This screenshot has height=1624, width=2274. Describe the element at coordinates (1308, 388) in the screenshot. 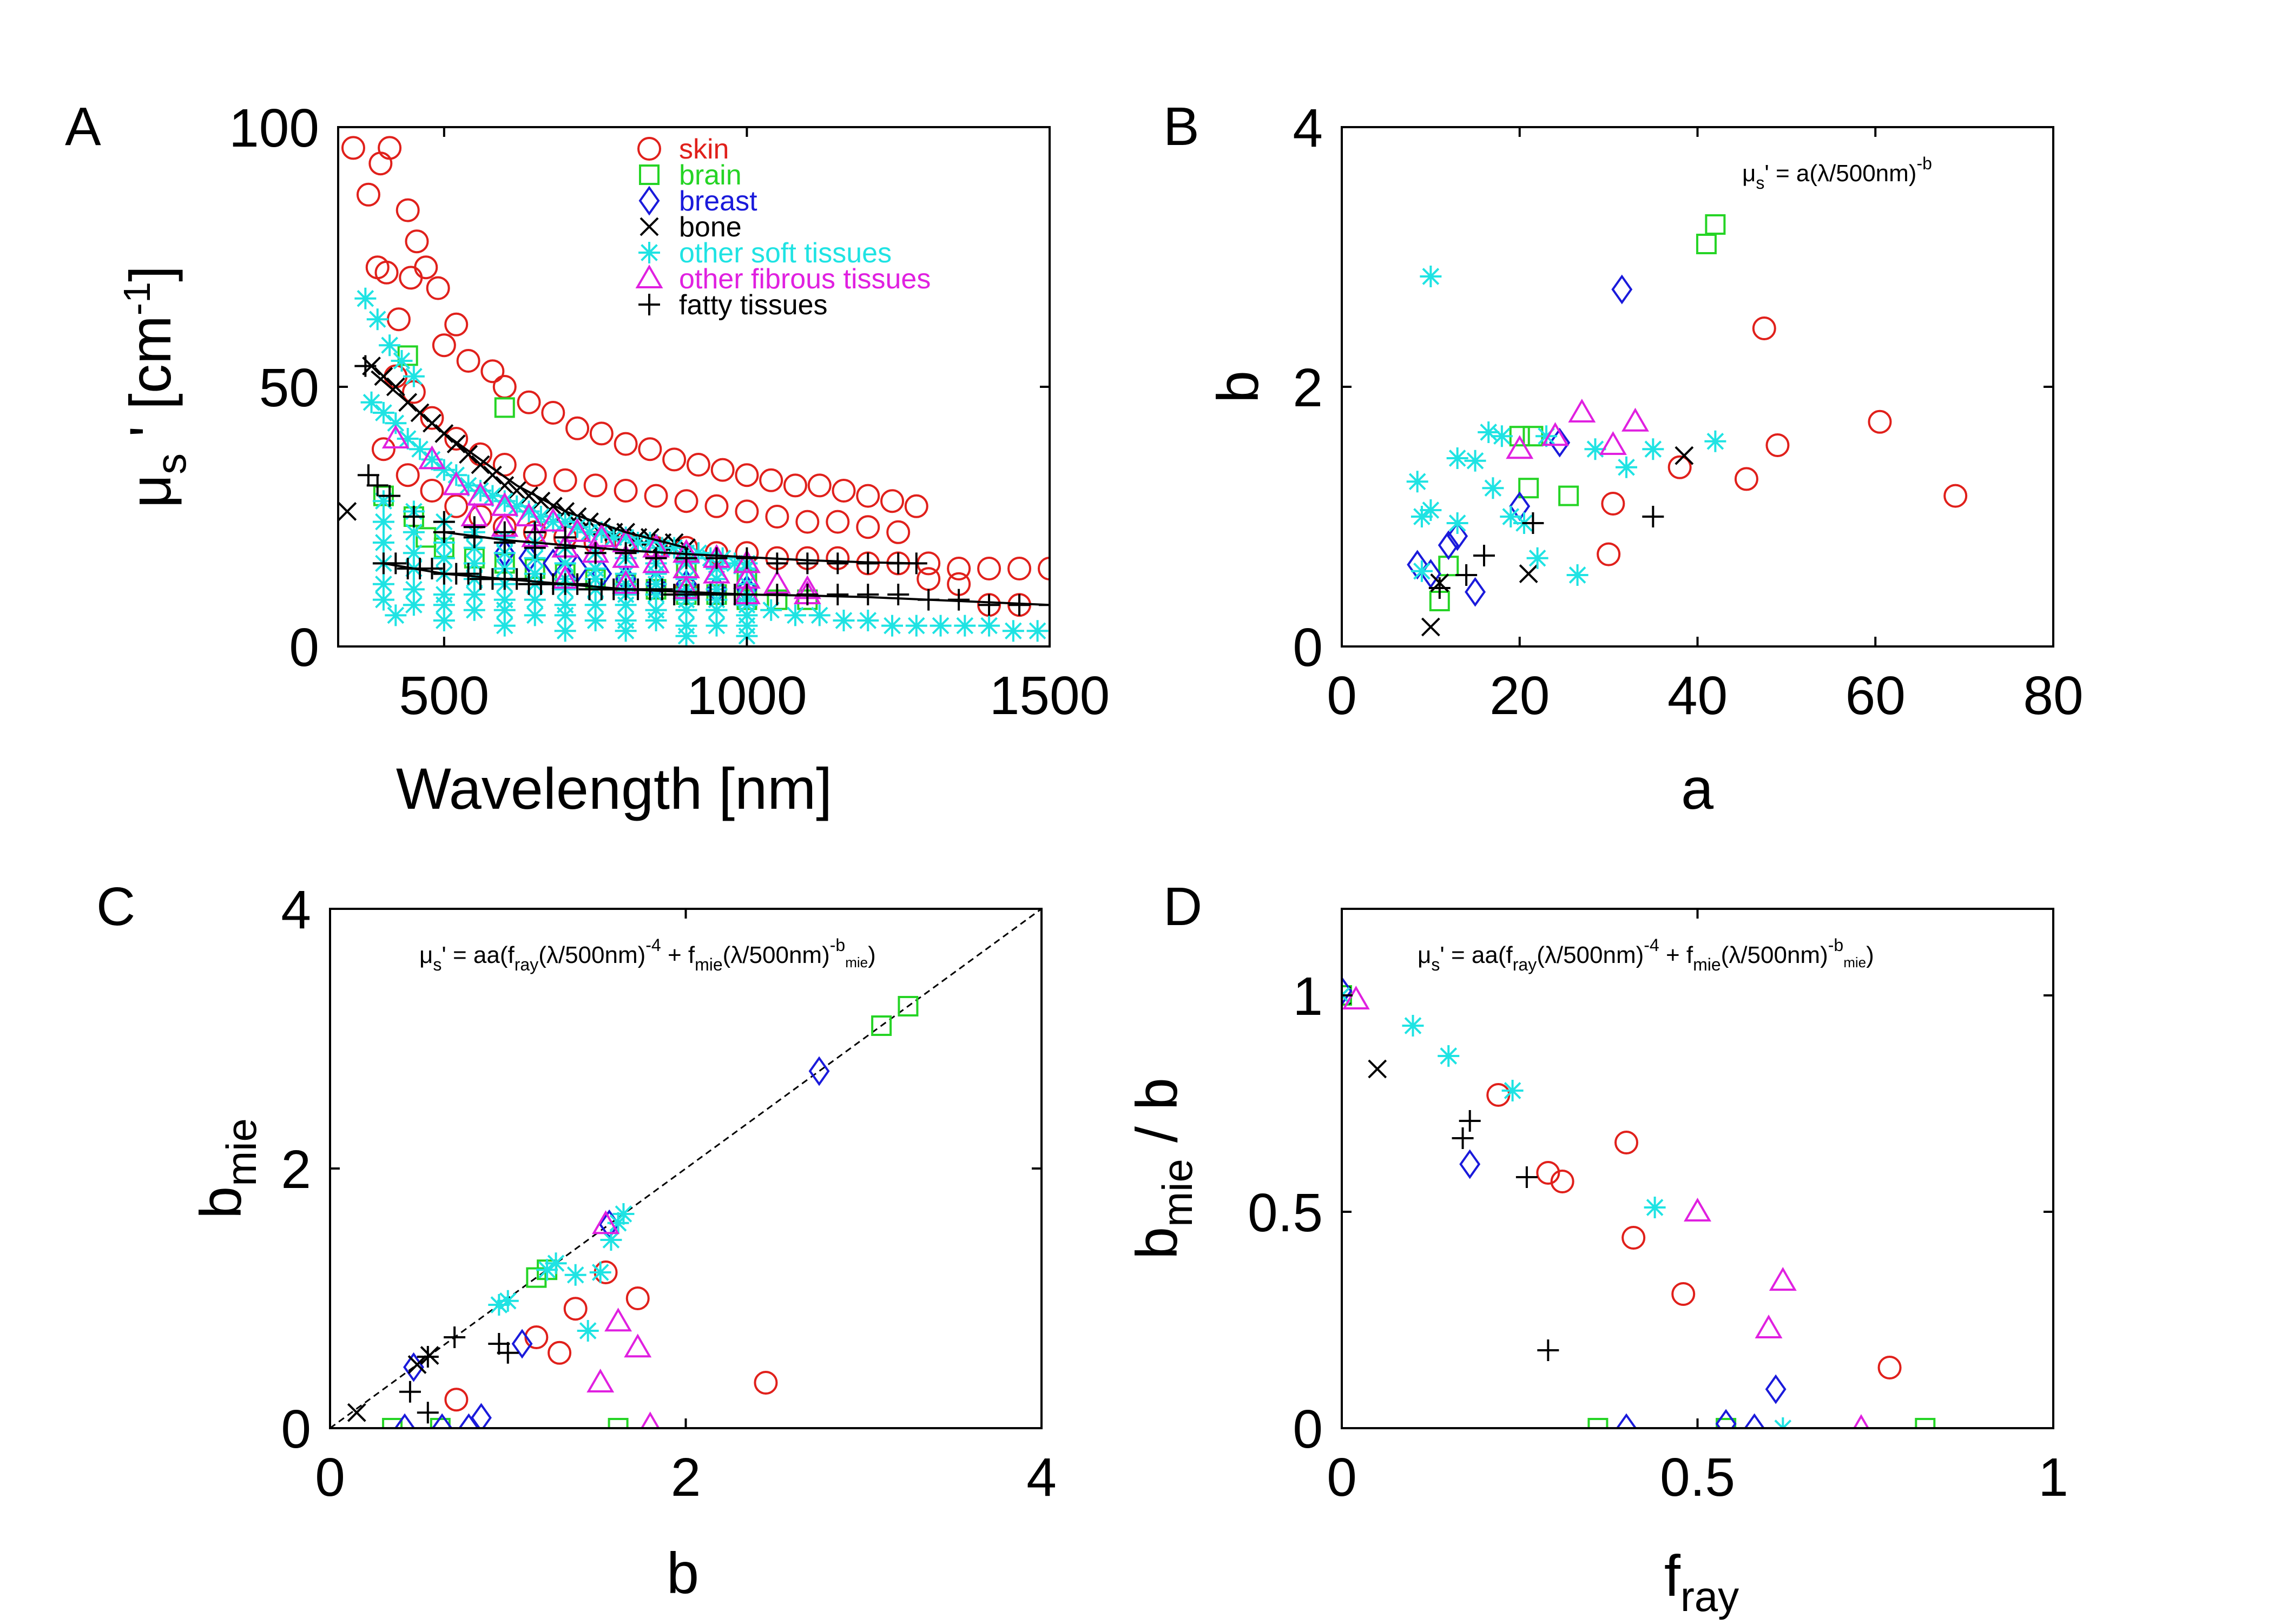

I see `y-tick-label: 2` at that location.